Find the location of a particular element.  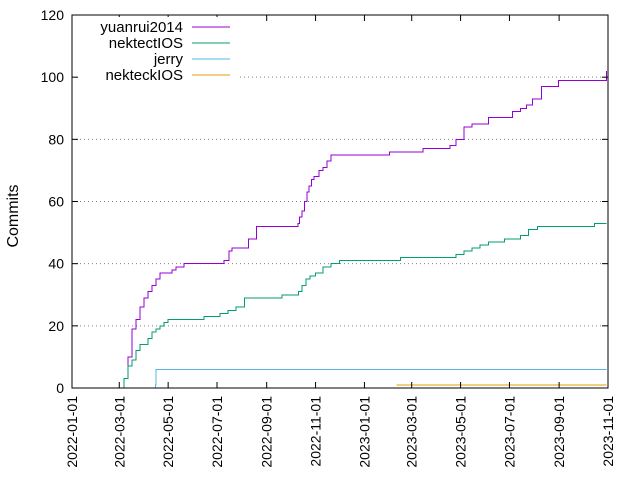

legend-label: nektectIOS is located at coordinates (146, 43).